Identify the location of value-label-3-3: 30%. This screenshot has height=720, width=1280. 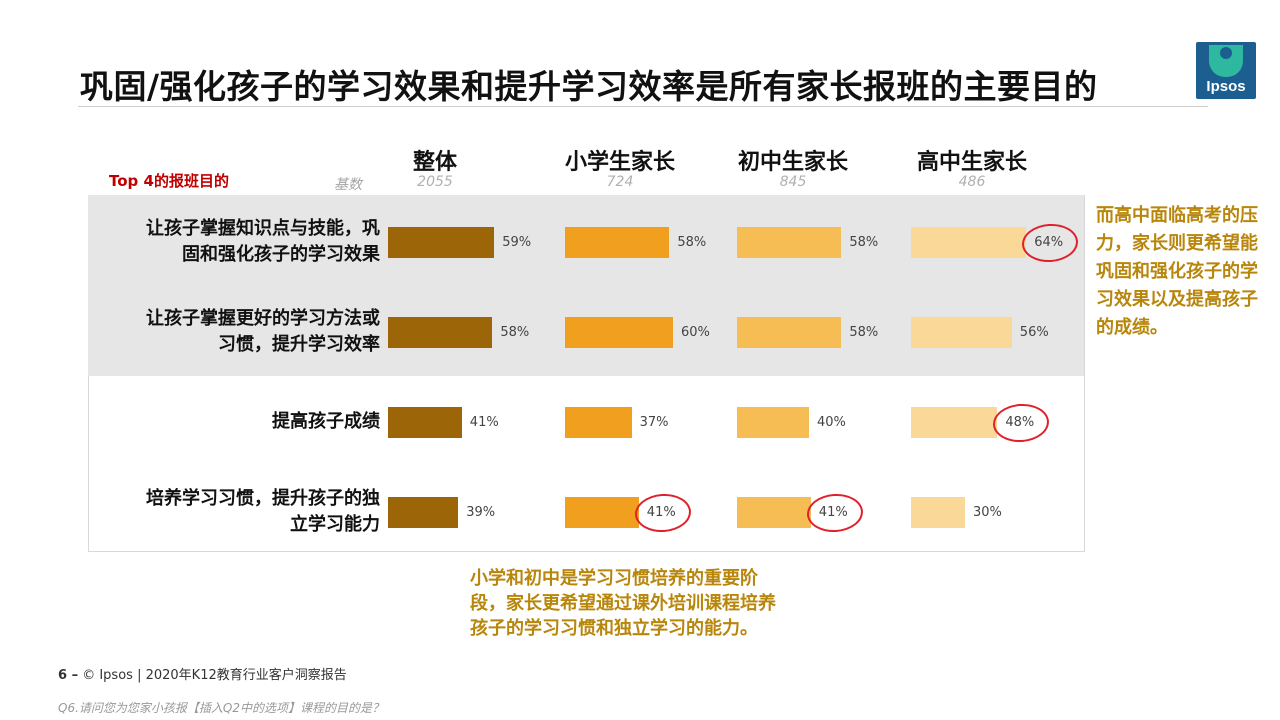
(987, 512).